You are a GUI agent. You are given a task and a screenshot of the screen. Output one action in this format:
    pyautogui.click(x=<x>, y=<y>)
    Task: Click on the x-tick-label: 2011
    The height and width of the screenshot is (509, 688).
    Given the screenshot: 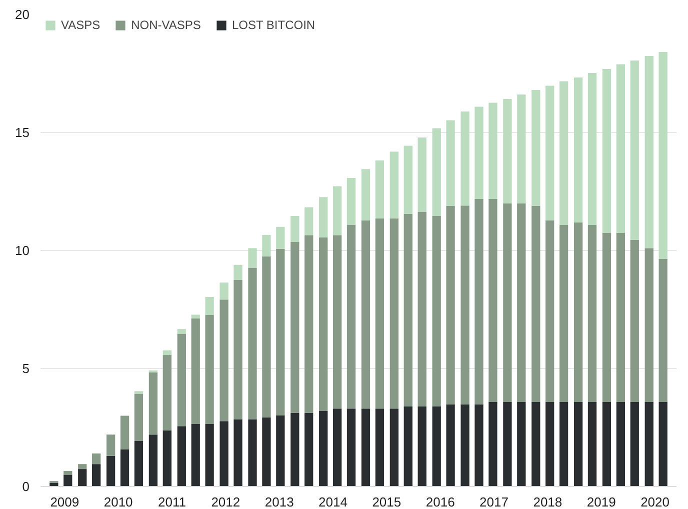 What is the action you would take?
    pyautogui.click(x=172, y=501)
    